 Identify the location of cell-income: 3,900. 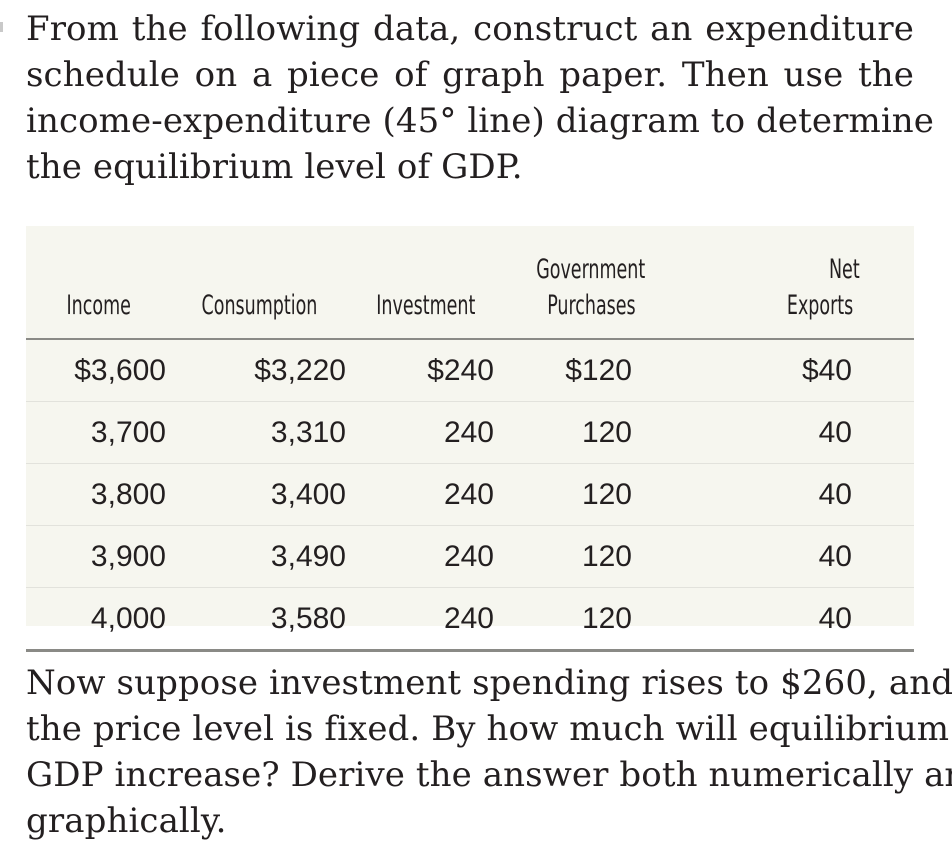
(99, 556).